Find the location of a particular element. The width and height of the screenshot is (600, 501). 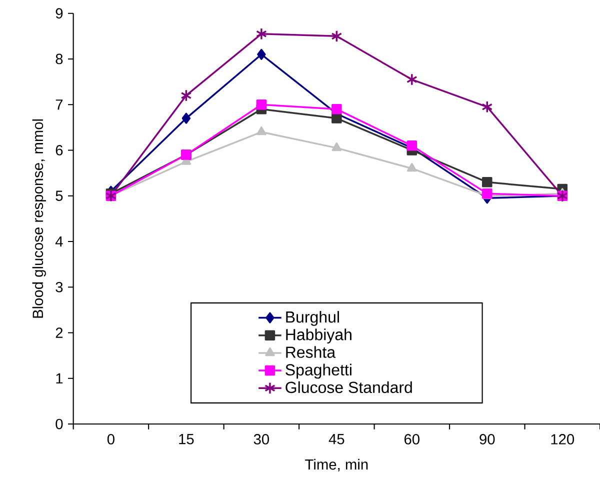

y-tick-label: 2 is located at coordinates (59, 333).